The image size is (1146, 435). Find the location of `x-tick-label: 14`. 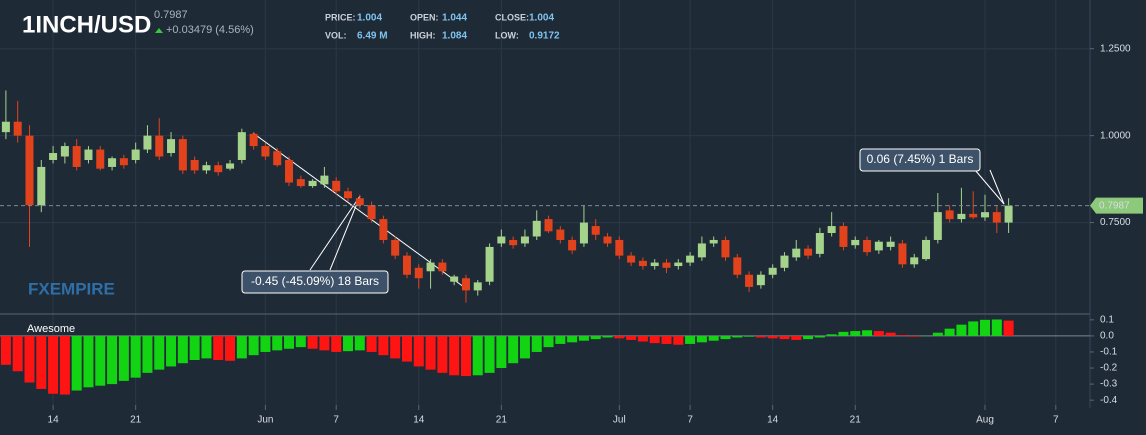

x-tick-label: 14 is located at coordinates (419, 420).